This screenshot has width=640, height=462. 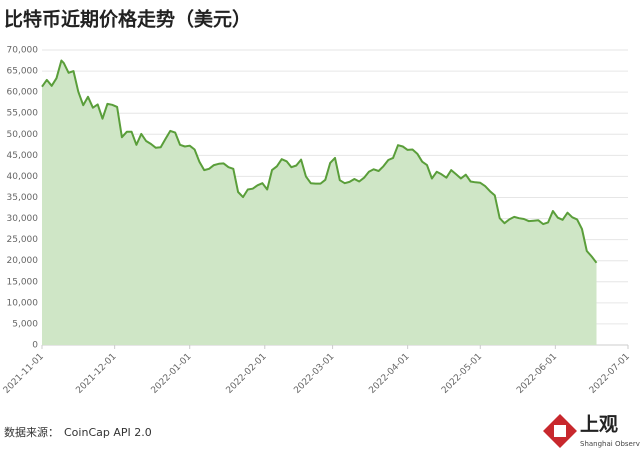 What do you see at coordinates (23, 51) in the screenshot?
I see `y-tick-label: 70,000` at bounding box center [23, 51].